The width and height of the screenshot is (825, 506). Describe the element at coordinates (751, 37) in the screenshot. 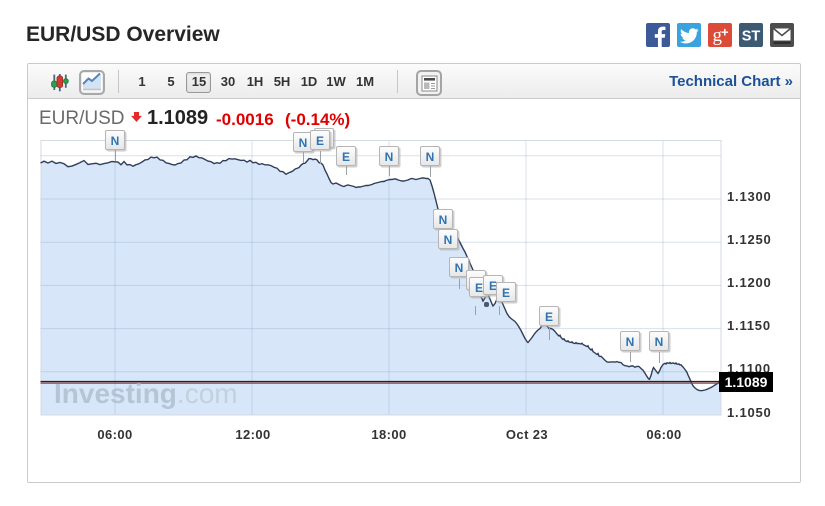

I see `svg-text: ST` at that location.